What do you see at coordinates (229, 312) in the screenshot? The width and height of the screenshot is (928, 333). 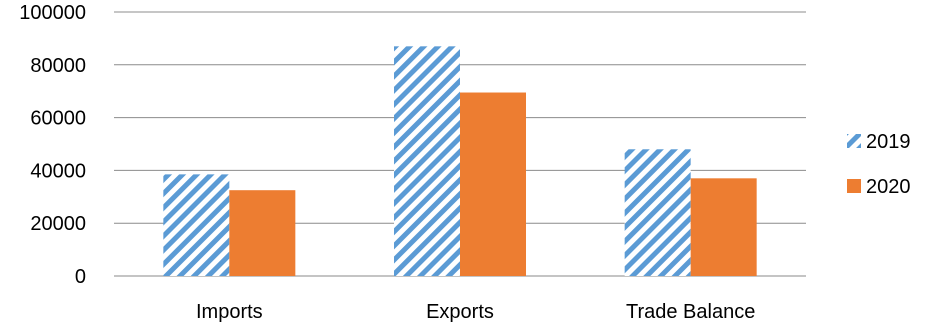 I see `x-tick-label: Imports` at bounding box center [229, 312].